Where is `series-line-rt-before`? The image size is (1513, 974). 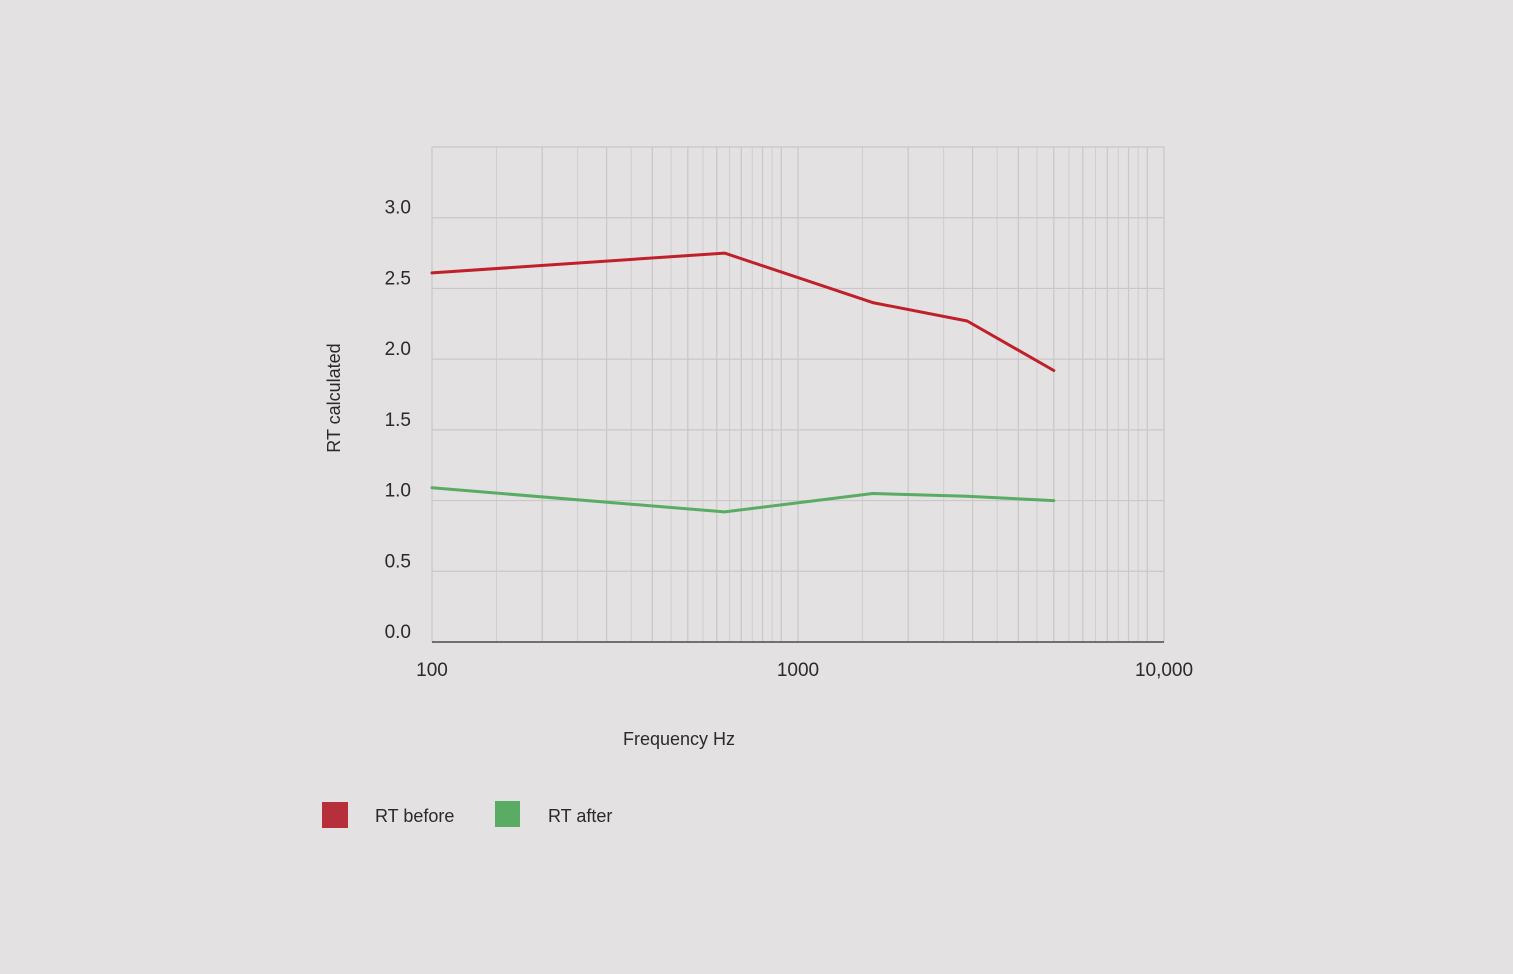 series-line-rt-before is located at coordinates (743, 311).